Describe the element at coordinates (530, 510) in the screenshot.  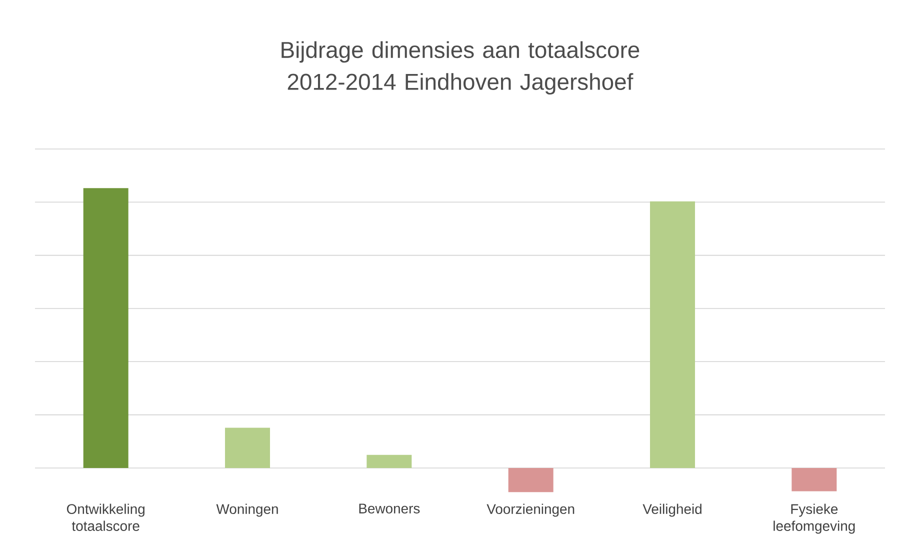
I see `x-tick-label: Voorzieningen` at that location.